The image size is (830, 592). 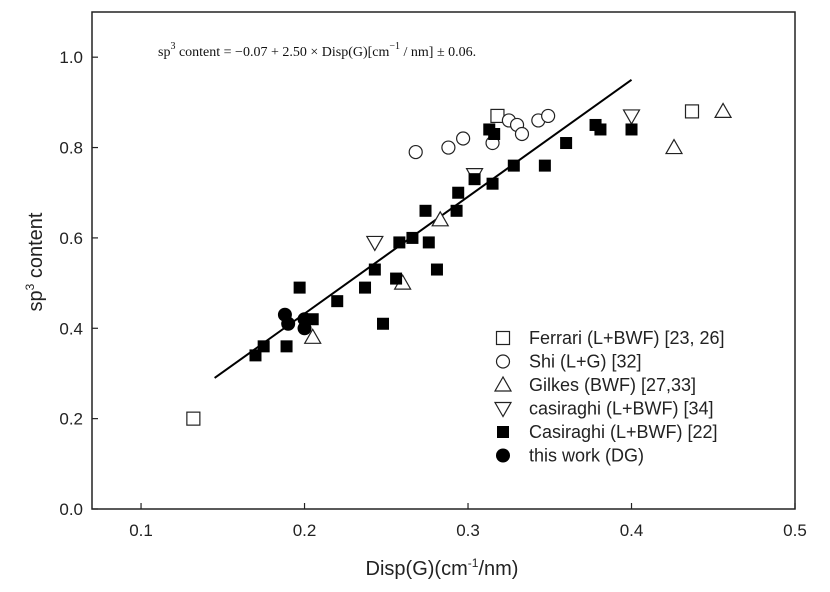 What do you see at coordinates (503, 432) in the screenshot?
I see `legend-marker-filled-square` at bounding box center [503, 432].